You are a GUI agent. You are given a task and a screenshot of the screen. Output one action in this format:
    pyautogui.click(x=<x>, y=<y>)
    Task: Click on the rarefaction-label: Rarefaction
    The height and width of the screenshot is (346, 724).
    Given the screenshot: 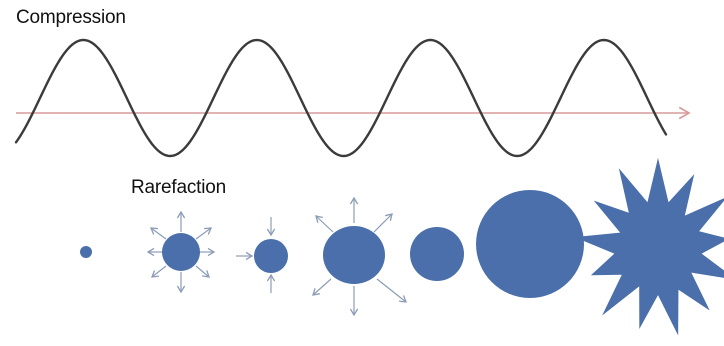 What is the action you would take?
    pyautogui.click(x=178, y=187)
    